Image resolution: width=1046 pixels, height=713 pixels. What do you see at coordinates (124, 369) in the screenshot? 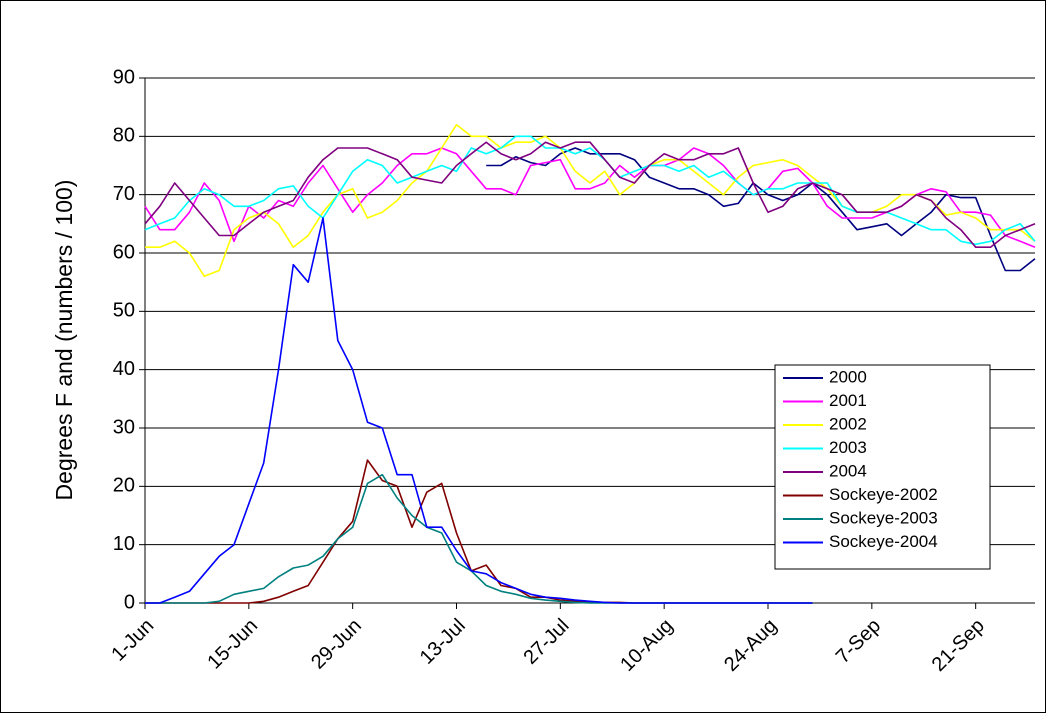
I see `y-tick-label: 40` at bounding box center [124, 369].